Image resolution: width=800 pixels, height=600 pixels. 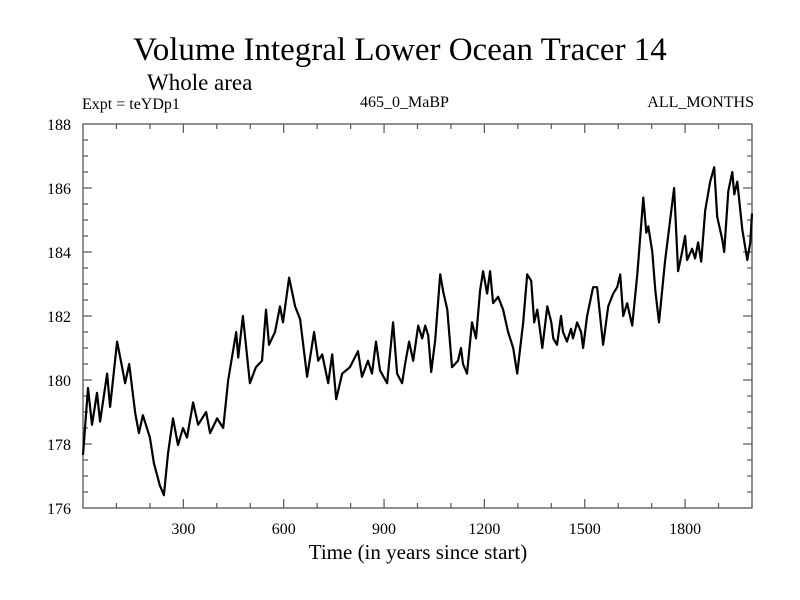 I want to click on y-tick-label: 182, so click(x=59, y=317).